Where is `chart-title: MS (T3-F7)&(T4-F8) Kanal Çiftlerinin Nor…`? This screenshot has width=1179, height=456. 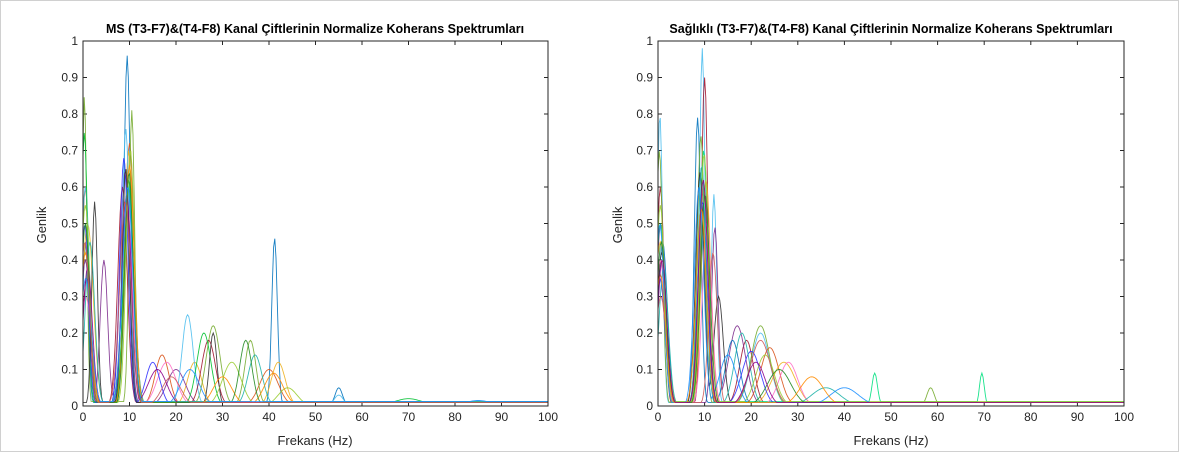 chart-title: MS (T3-F7)&(T4-F8) Kanal Çiftlerinin Nor… is located at coordinates (315, 29).